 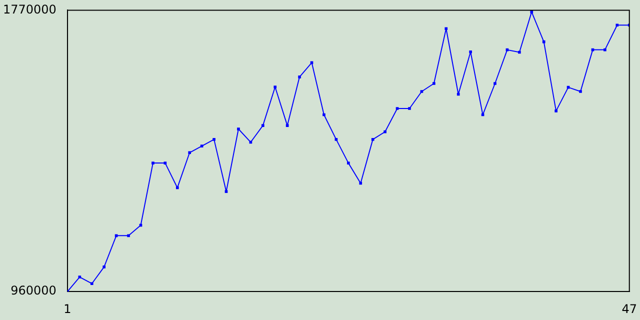 I want to click on y-tick-label: 960000, so click(x=33, y=291).